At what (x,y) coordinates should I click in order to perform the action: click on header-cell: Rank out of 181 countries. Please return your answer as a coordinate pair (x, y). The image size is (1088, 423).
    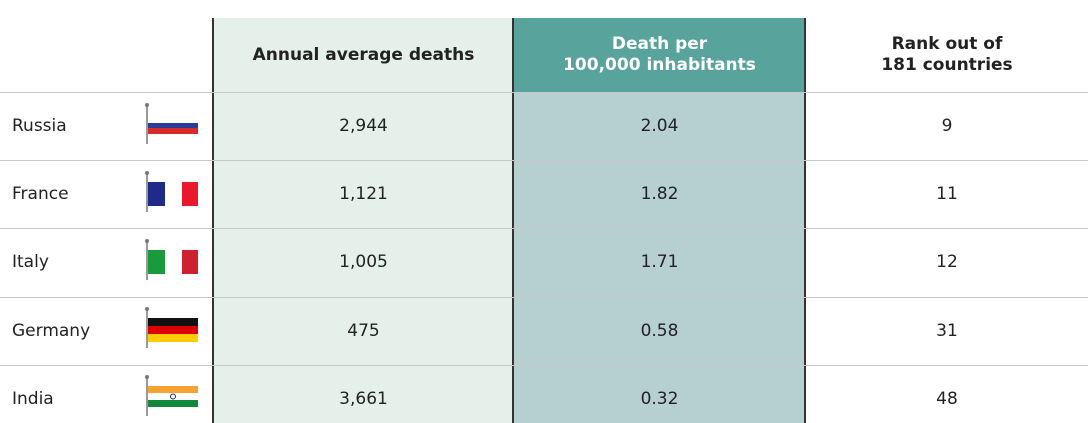
    Looking at the image, I should click on (947, 55).